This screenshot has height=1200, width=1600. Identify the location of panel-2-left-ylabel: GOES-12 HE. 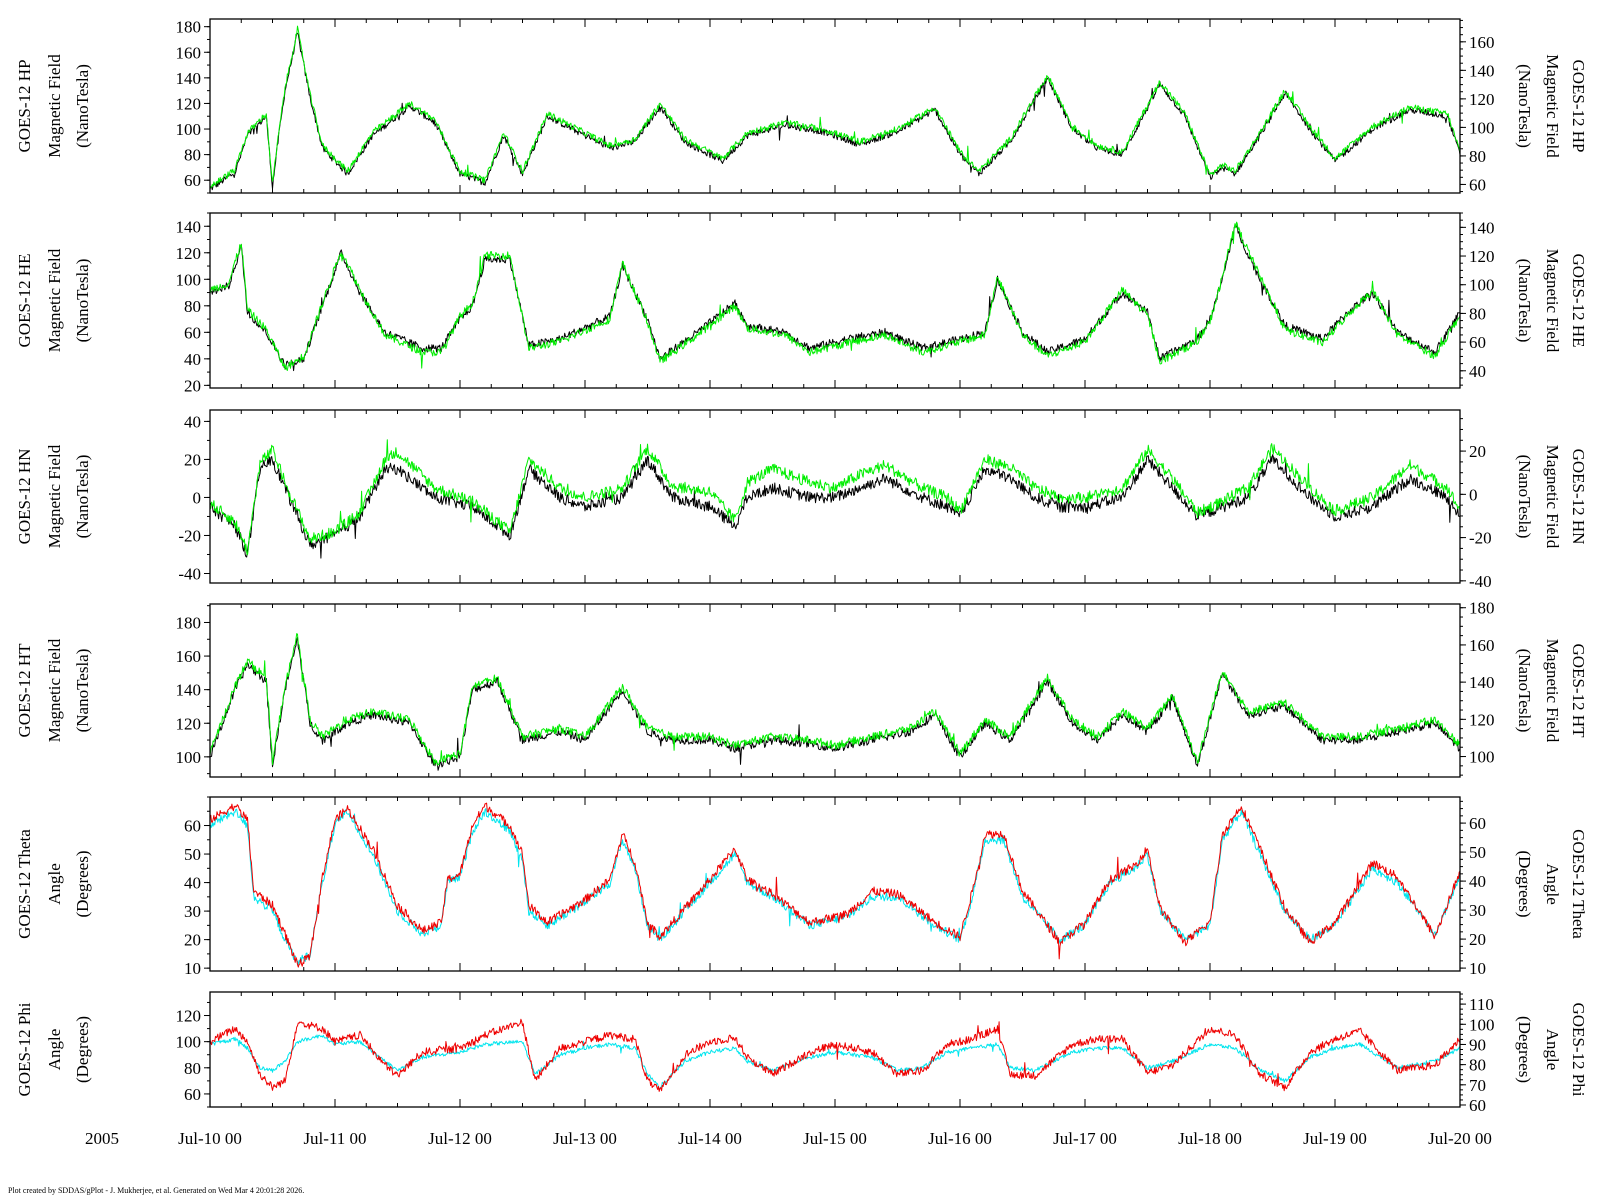
(24, 301).